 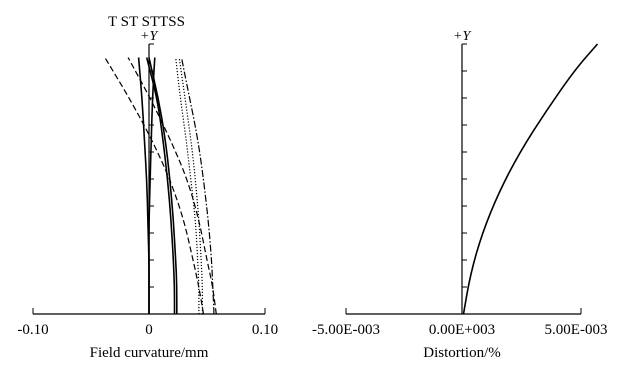 I want to click on x-axis-title: Field curvature/mm, so click(x=149, y=353).